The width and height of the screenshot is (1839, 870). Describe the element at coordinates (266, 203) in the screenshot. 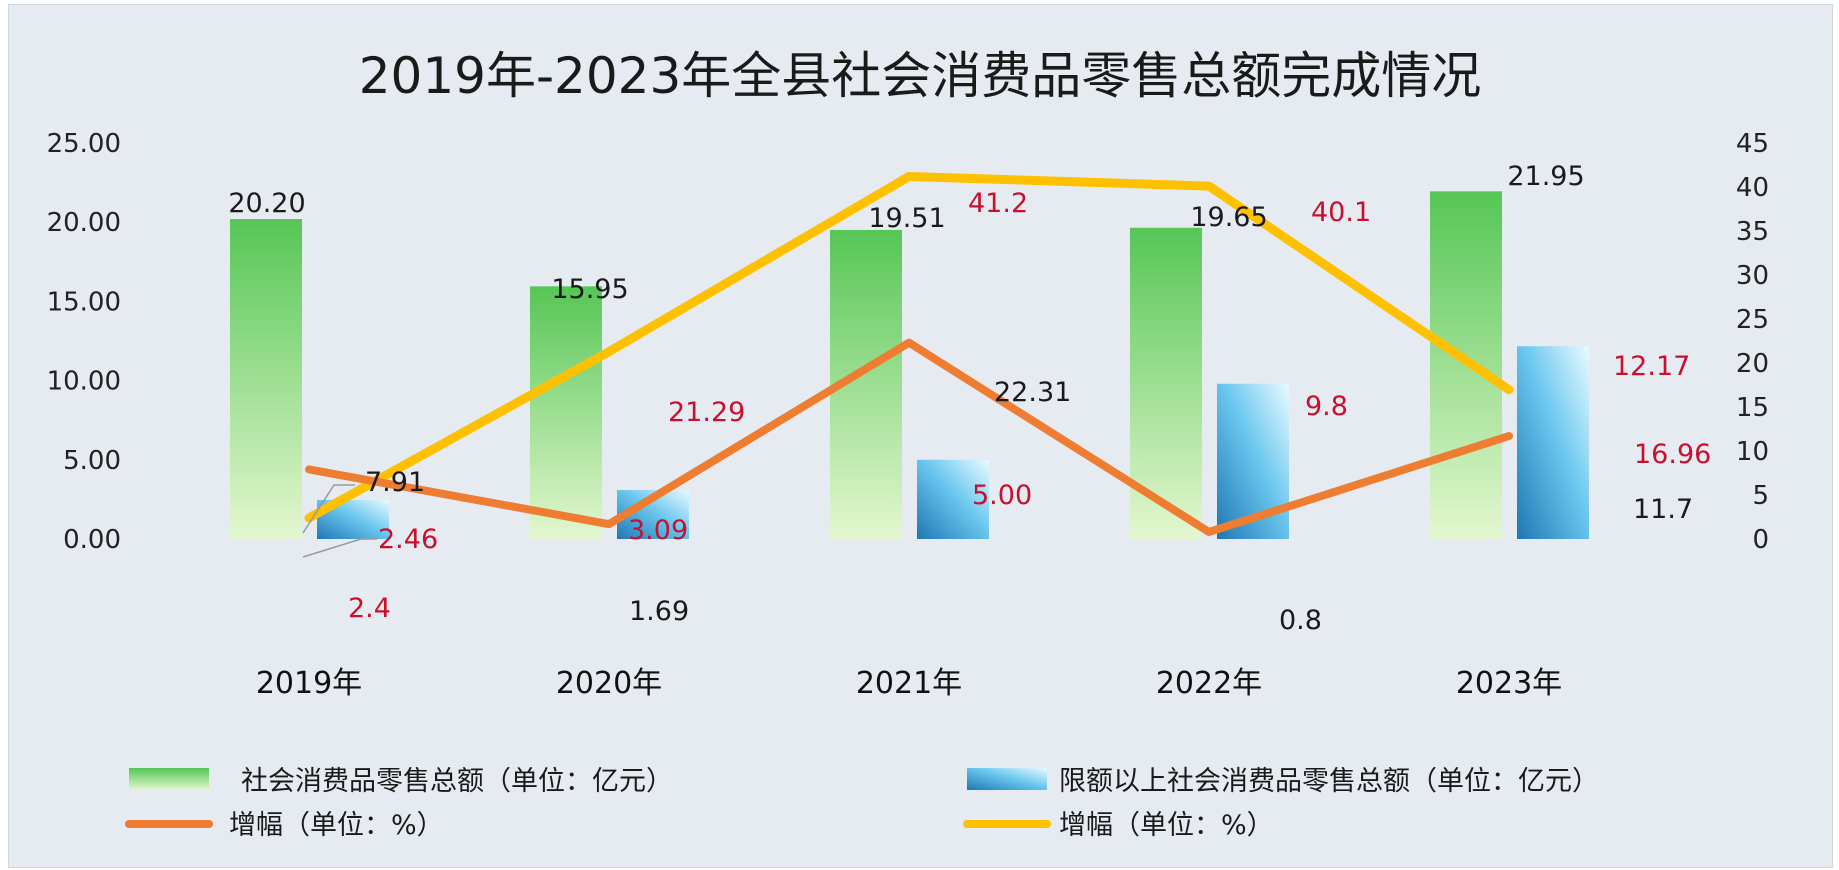

I see `label-retail-total-0: 20.20` at that location.